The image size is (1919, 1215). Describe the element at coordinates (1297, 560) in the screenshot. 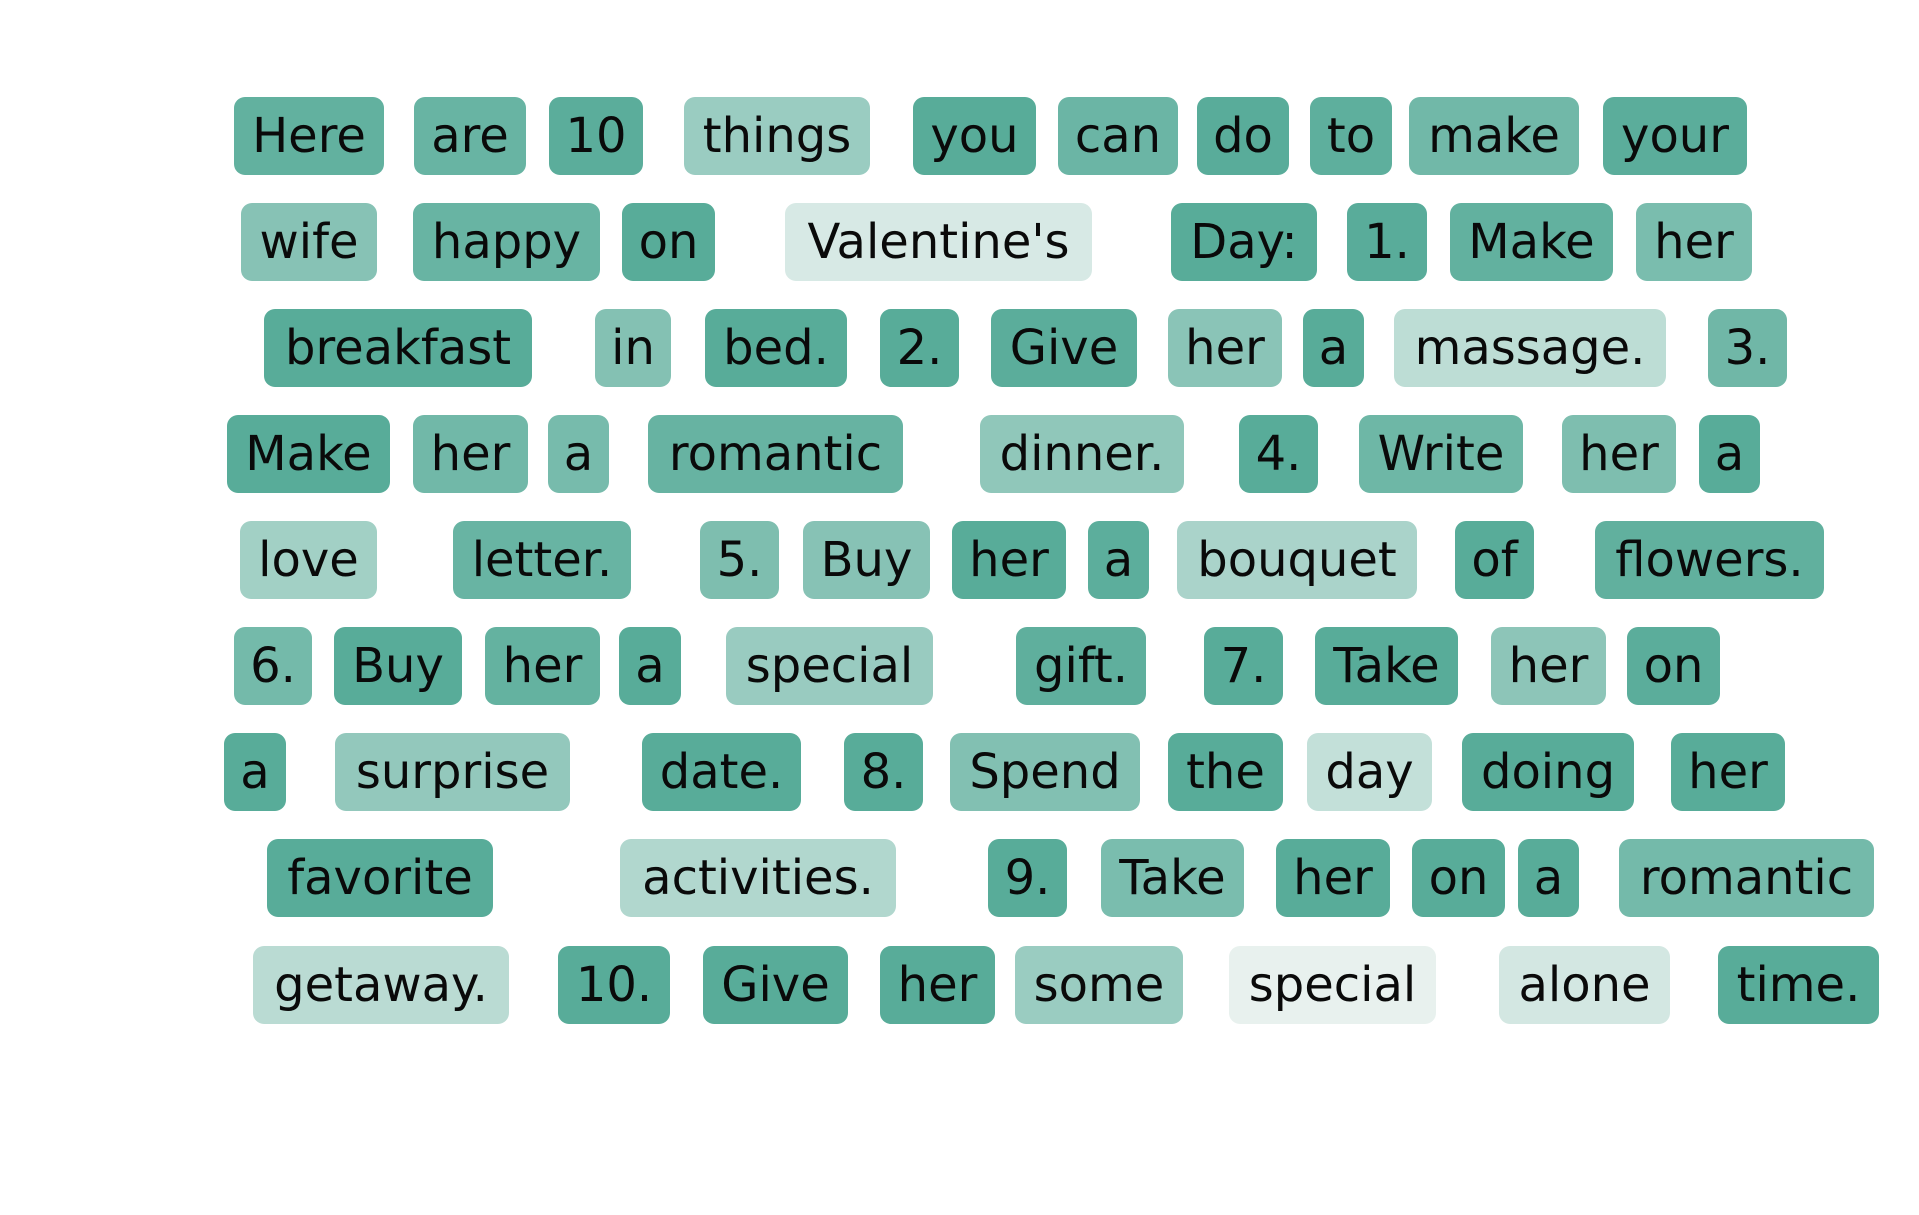

I see `token-chip: bouquet` at that location.